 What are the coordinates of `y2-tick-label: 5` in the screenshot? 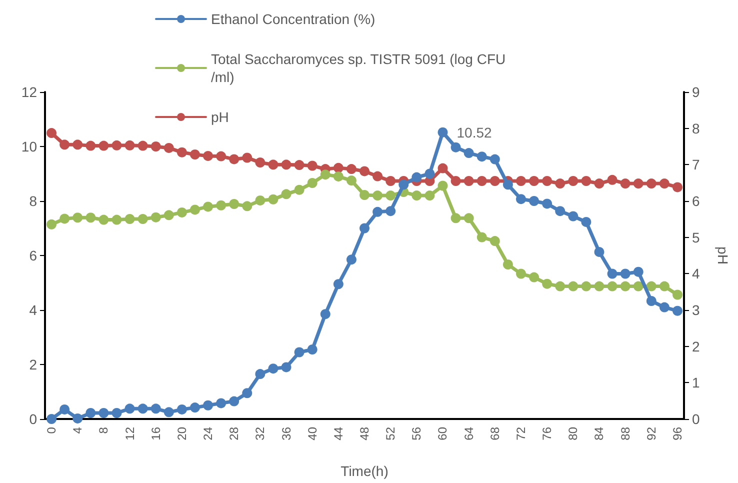 It's located at (696, 237).